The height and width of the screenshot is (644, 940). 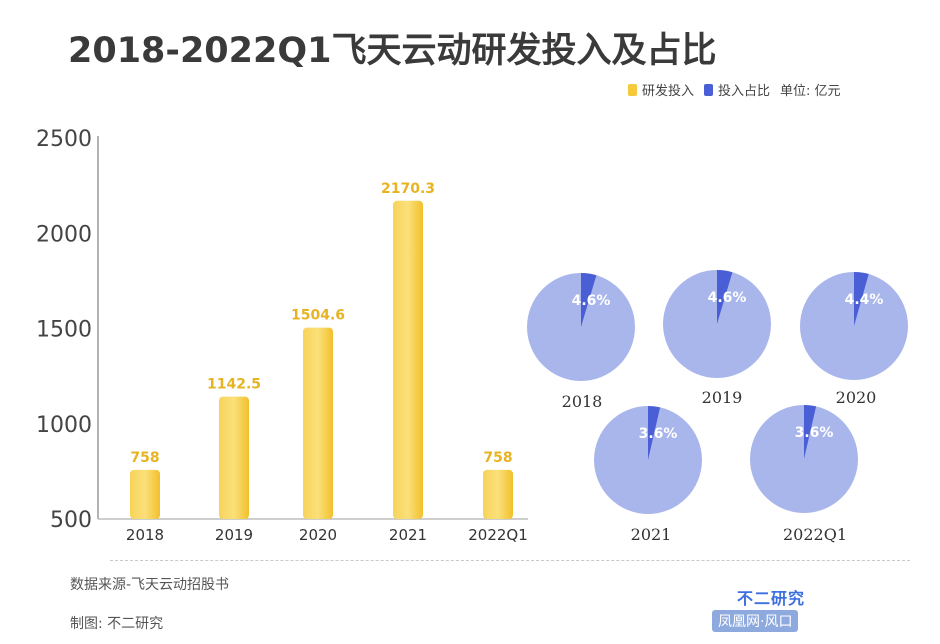 I want to click on page-title: 2018-2022Q1飞天云动研发投入及占比, so click(x=392, y=51).